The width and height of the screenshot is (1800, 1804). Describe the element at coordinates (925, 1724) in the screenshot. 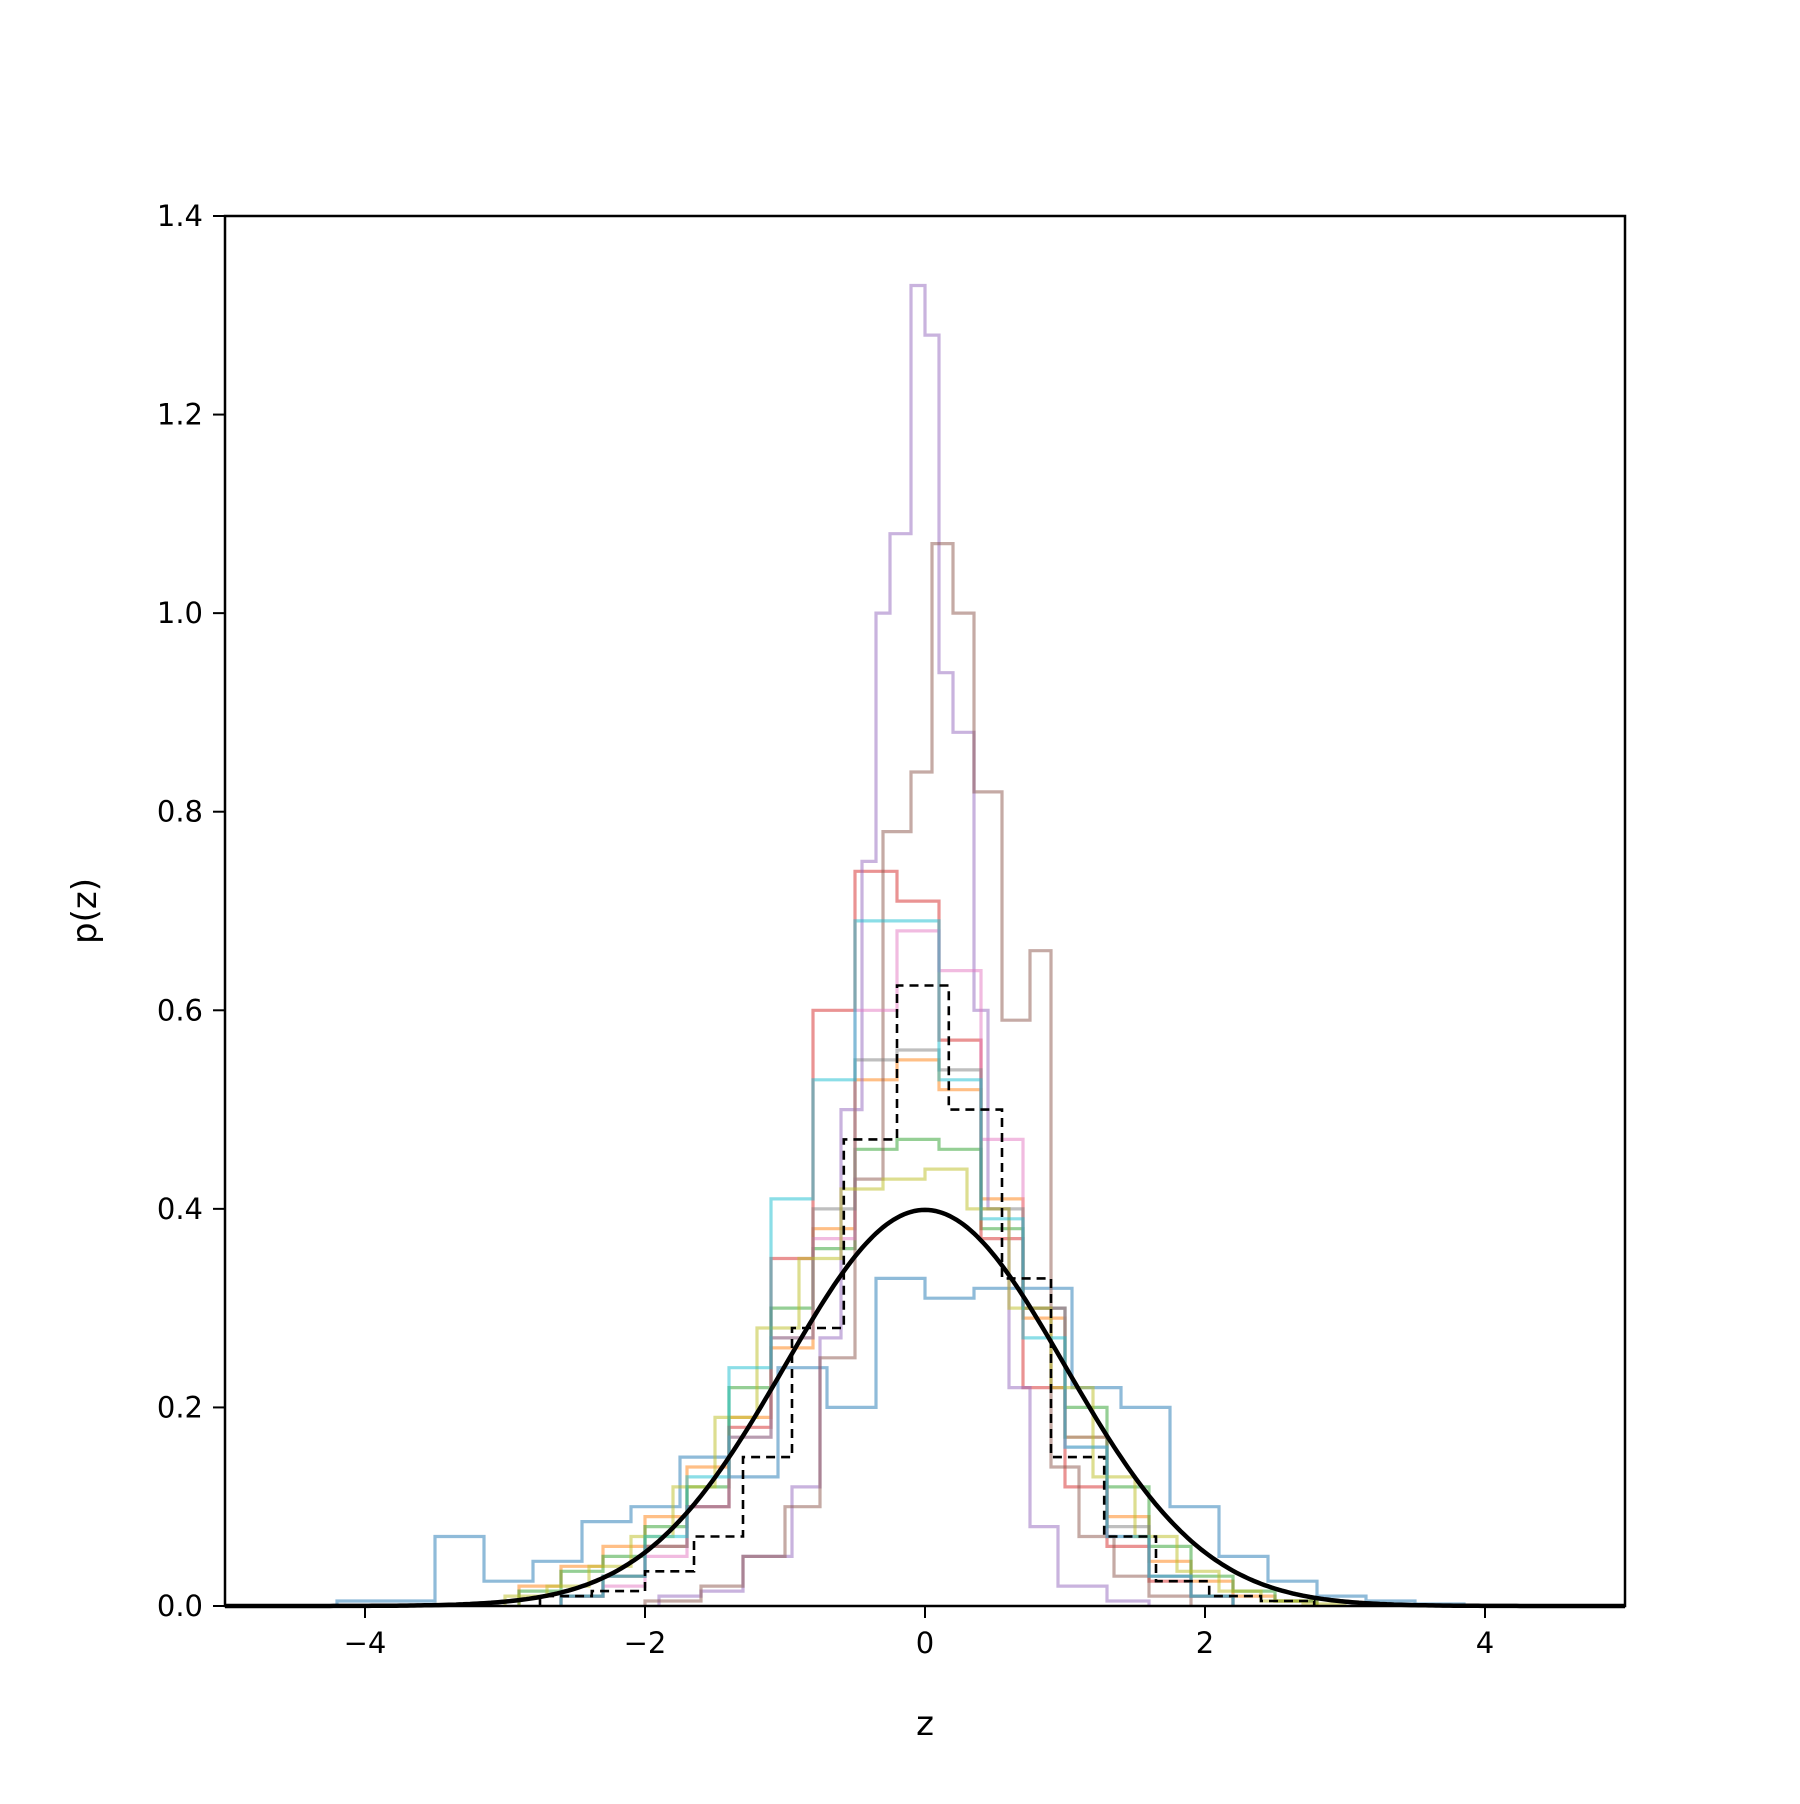

I see `x-axis-label: z` at that location.